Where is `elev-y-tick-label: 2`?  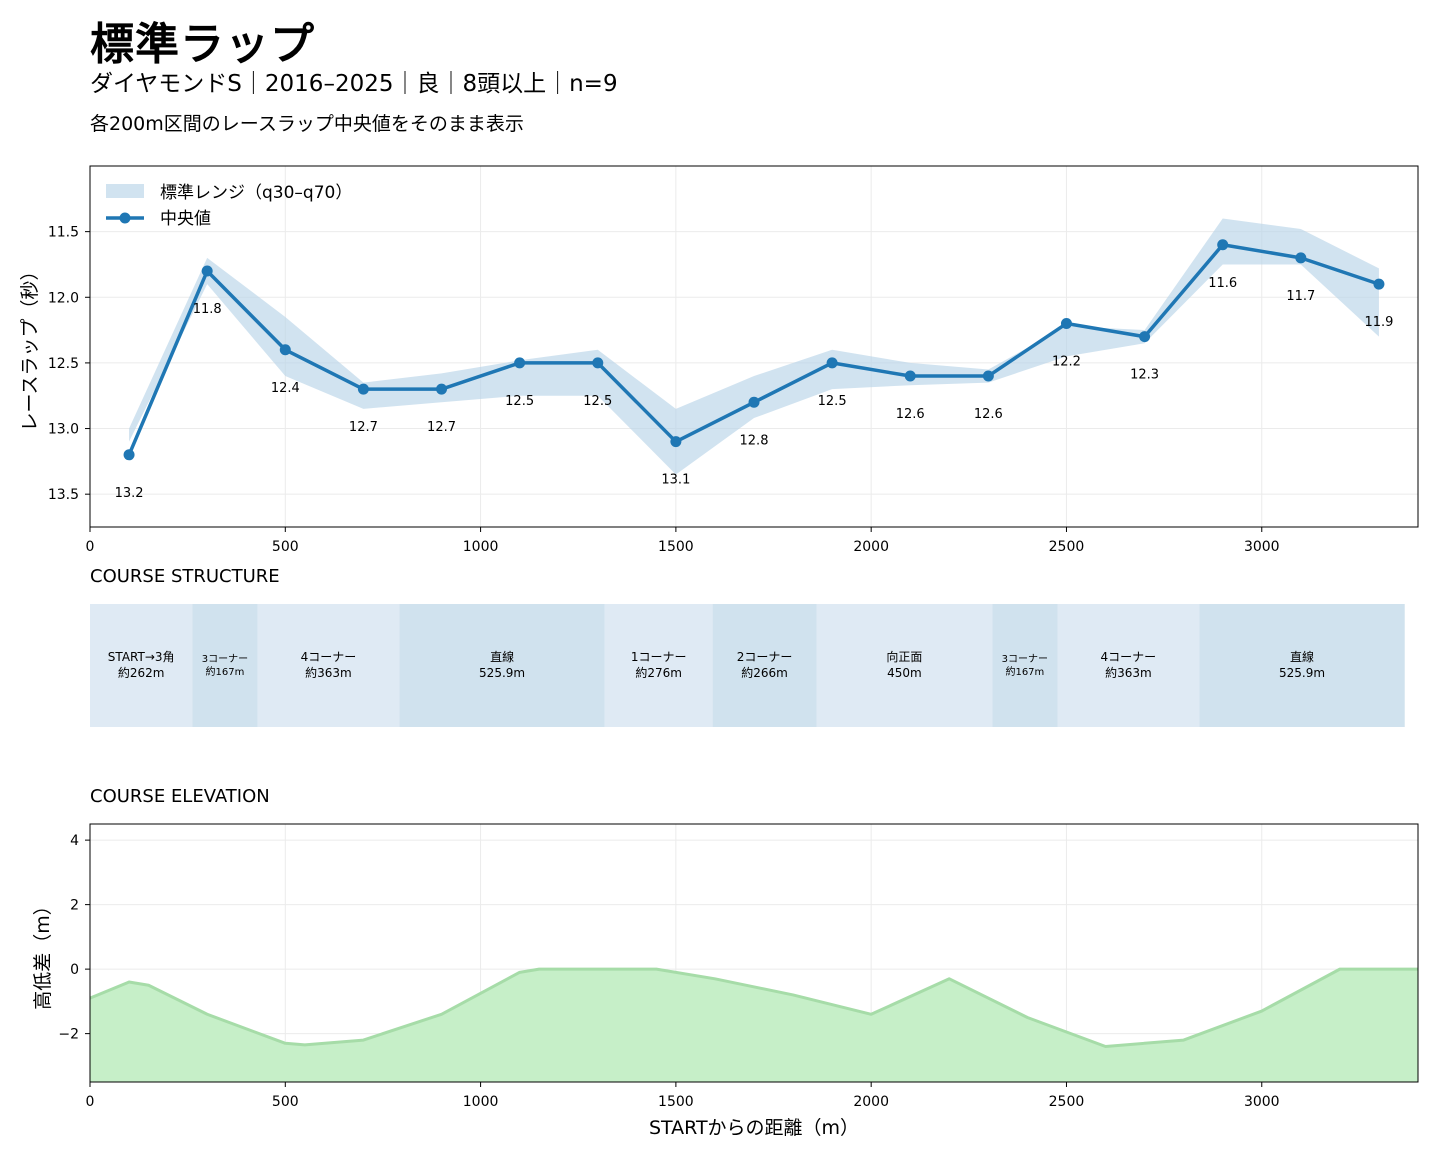
elev-y-tick-label: 2 is located at coordinates (74, 906).